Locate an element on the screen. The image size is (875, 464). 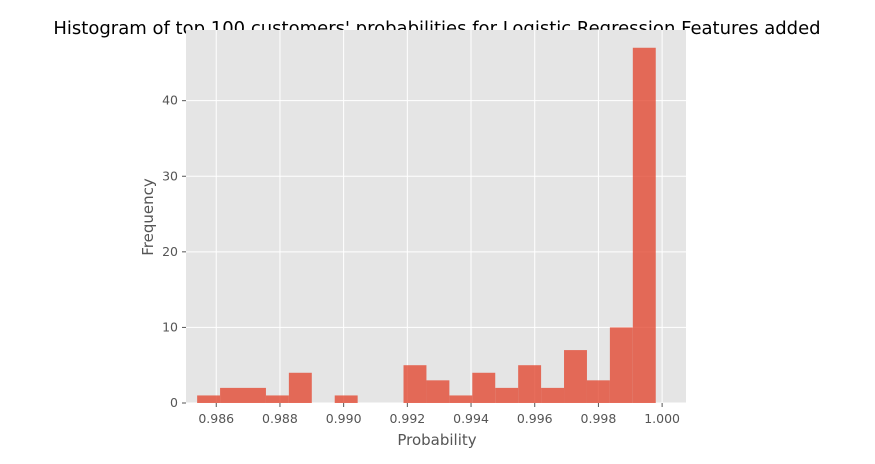
x-tick-label: 0.998 is located at coordinates (599, 418).